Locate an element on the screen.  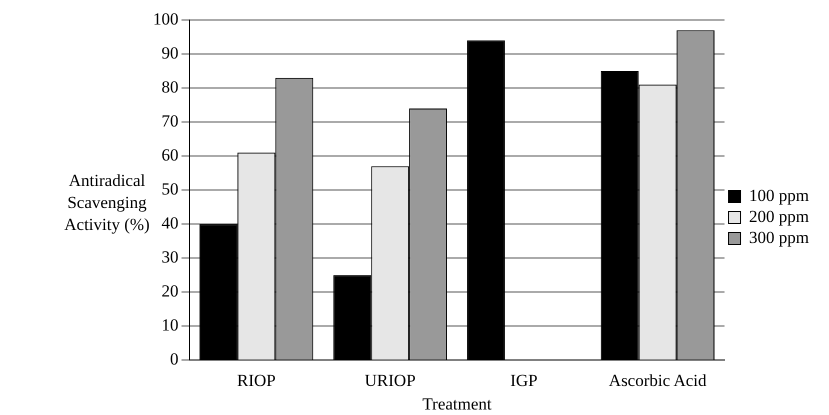
y-tick-label: 40 is located at coordinates (170, 223).